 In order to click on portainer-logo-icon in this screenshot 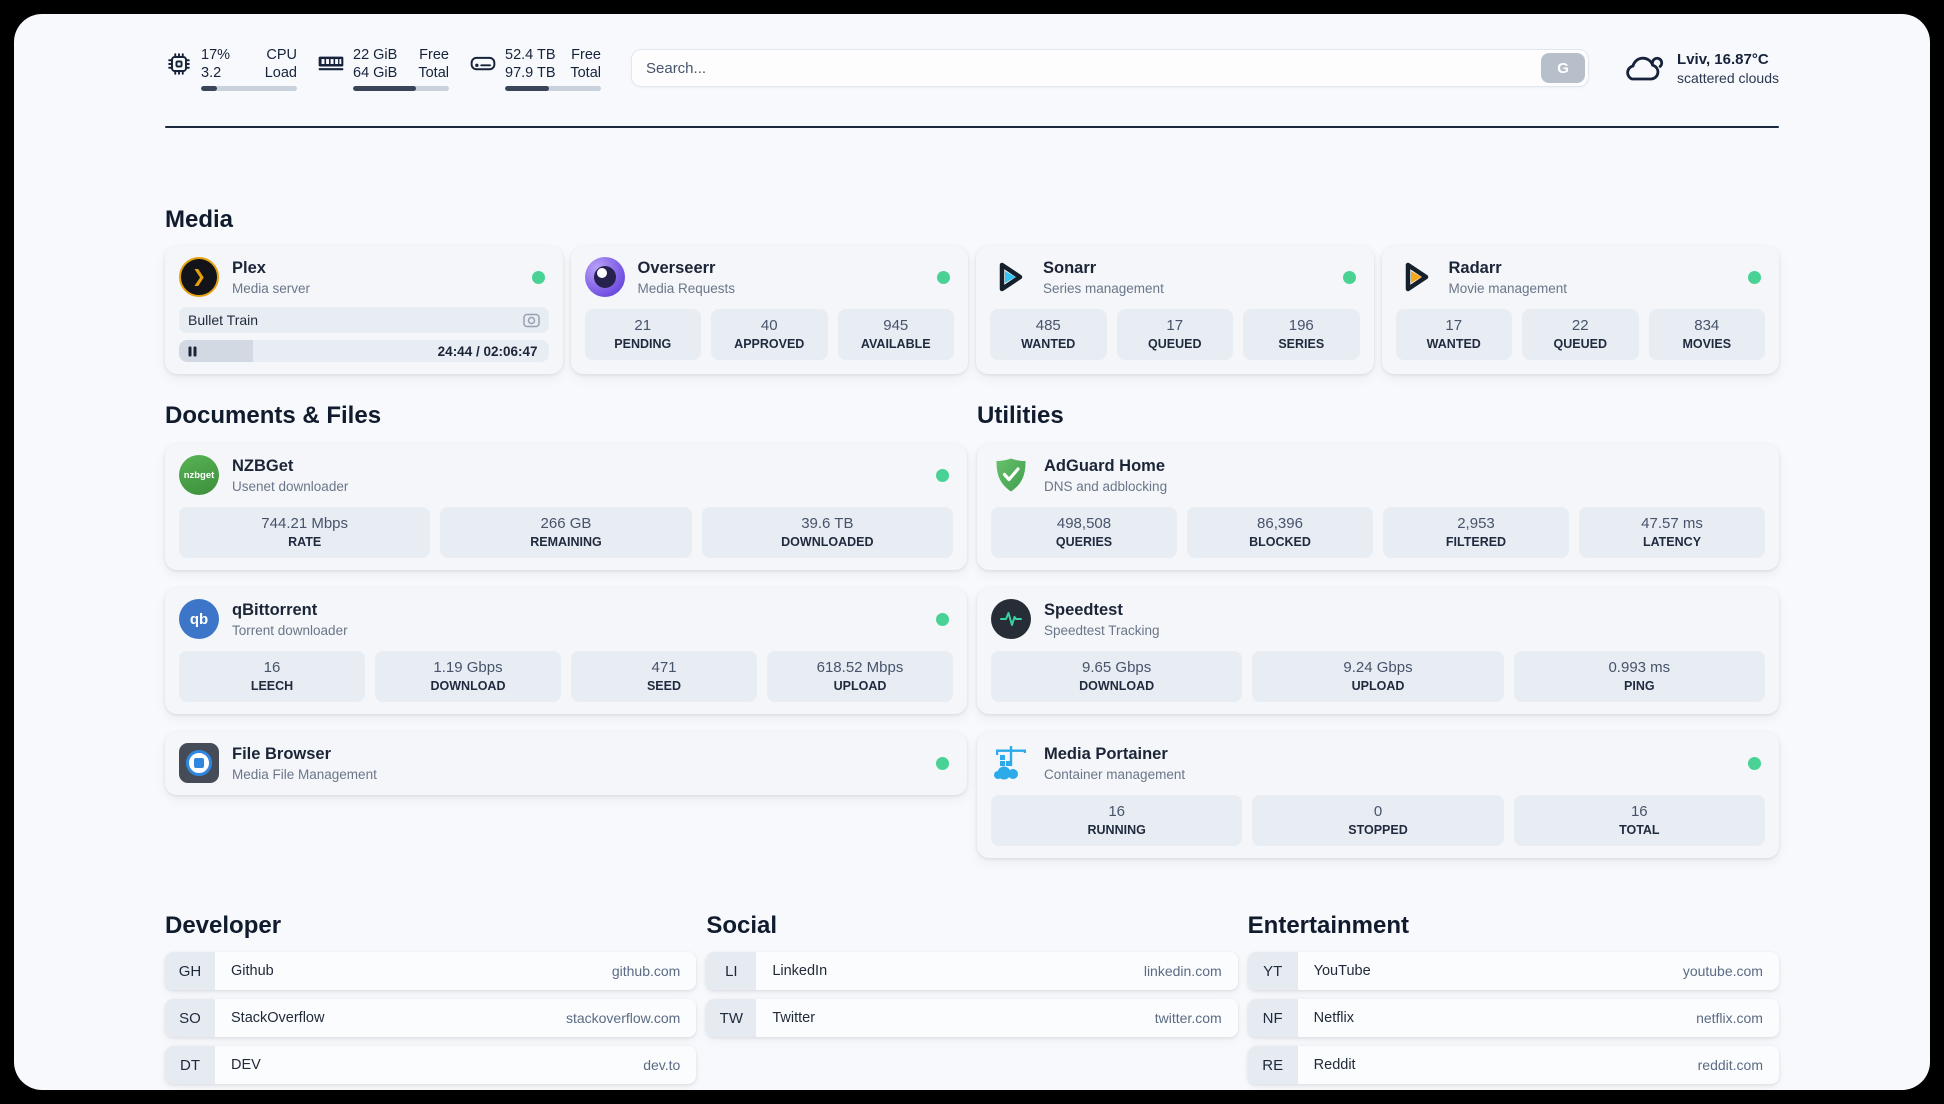, I will do `click(1011, 763)`.